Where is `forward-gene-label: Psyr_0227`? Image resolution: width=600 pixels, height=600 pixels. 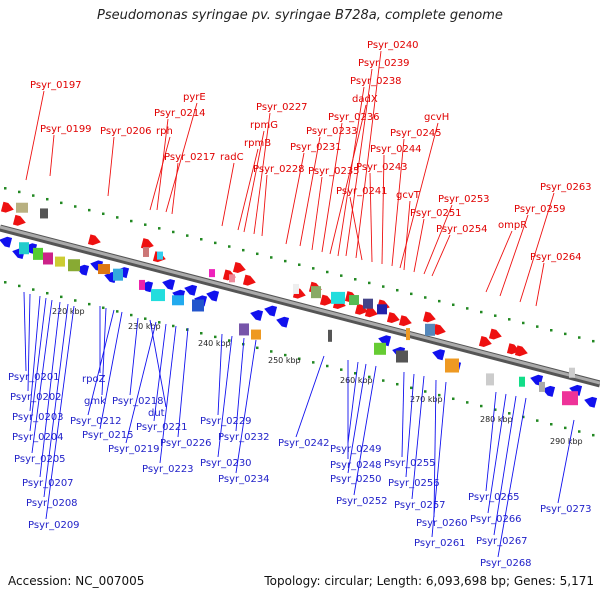
forward-gene-label: Psyr_0227 is located at coordinates (282, 107).